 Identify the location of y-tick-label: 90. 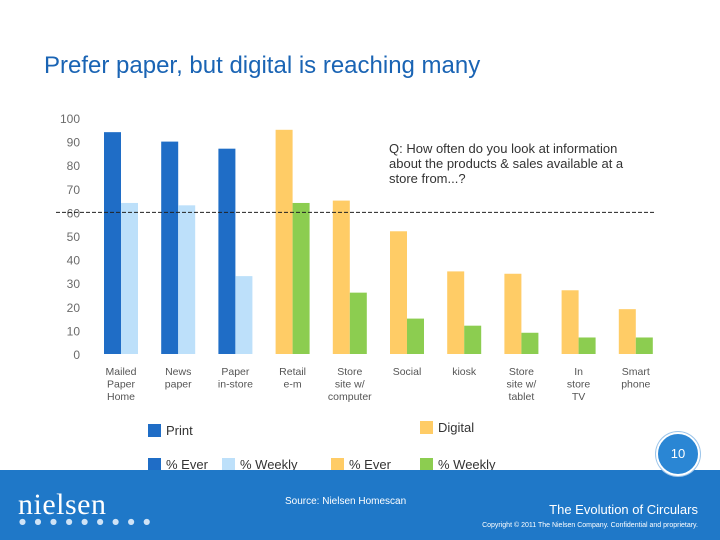
(74, 143).